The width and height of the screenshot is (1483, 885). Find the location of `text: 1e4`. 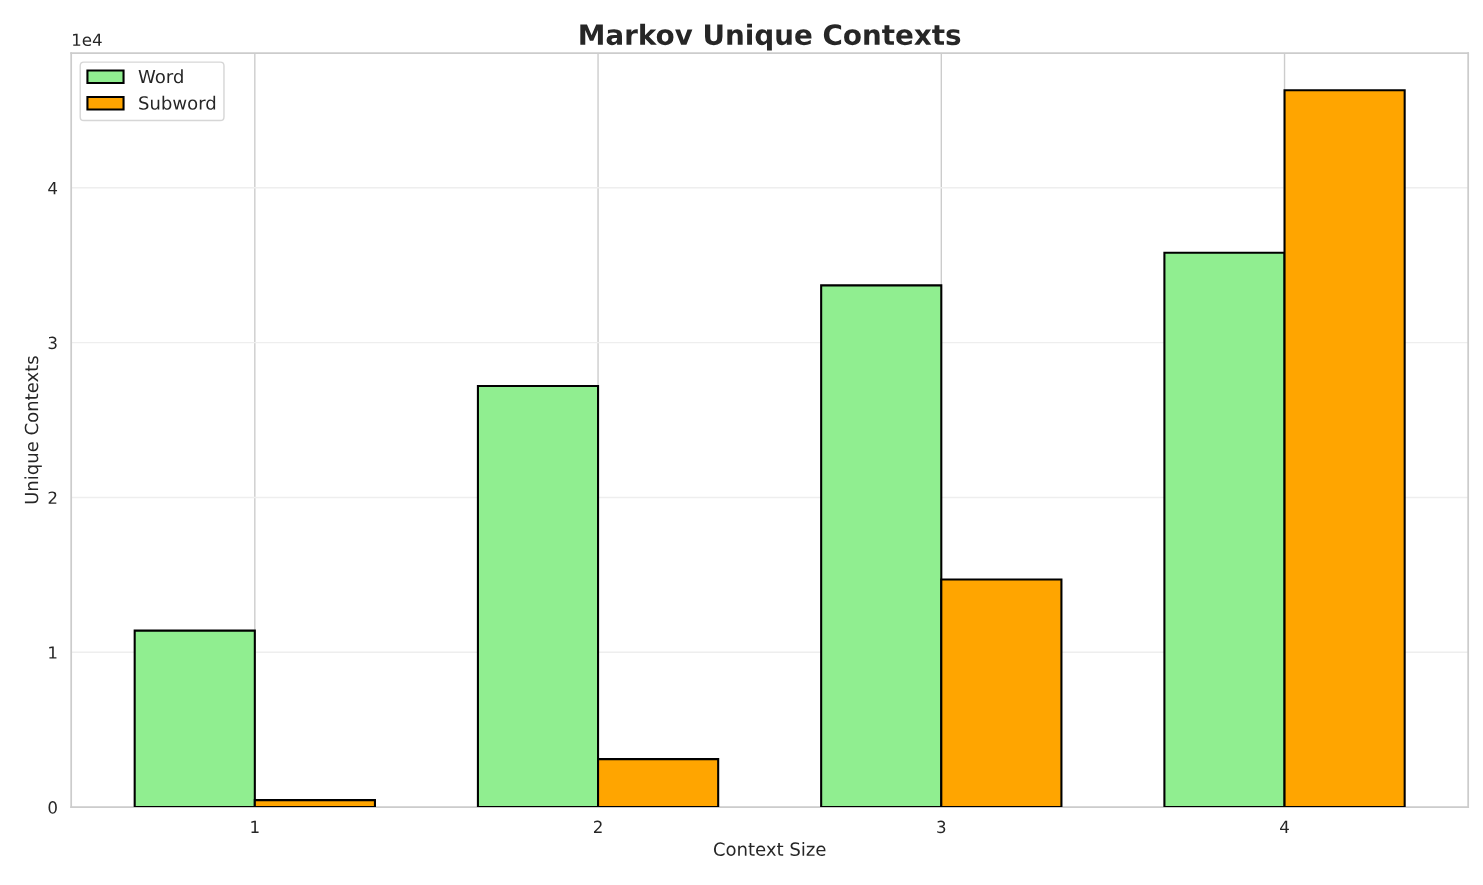

text: 1e4 is located at coordinates (87, 40).